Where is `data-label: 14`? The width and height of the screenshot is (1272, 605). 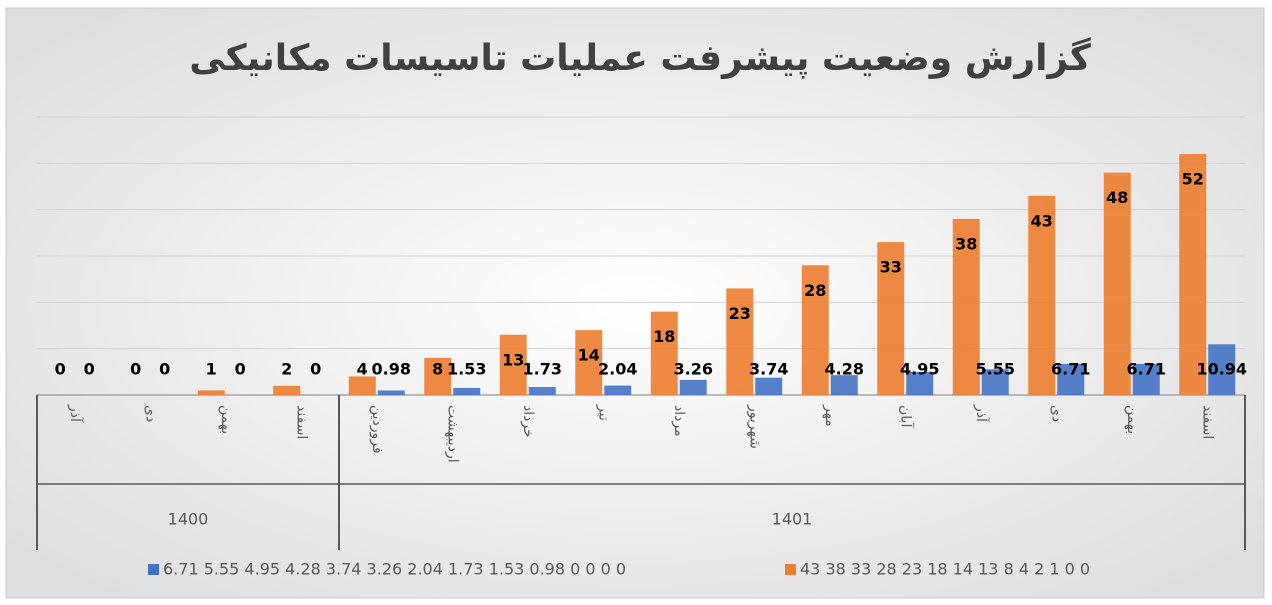
data-label: 14 is located at coordinates (589, 355).